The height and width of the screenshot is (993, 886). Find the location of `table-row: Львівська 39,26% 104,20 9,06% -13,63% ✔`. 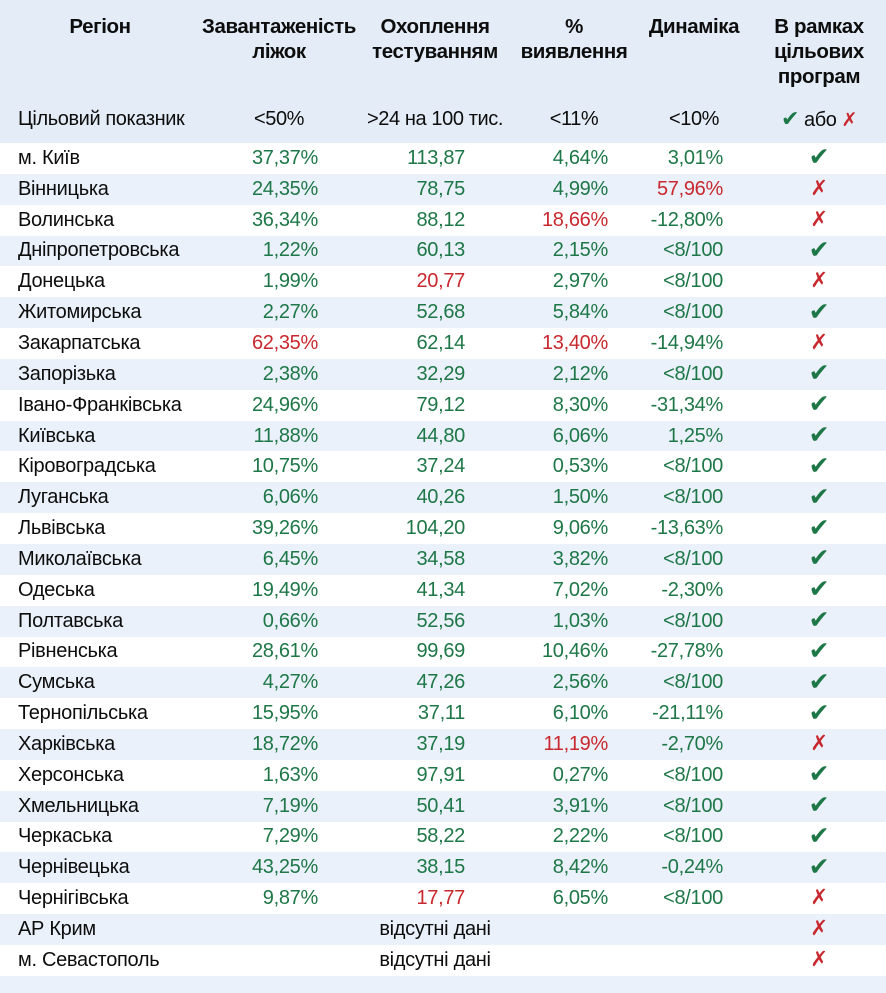

table-row: Львівська 39,26% 104,20 9,06% -13,63% ✔ is located at coordinates (443, 528).